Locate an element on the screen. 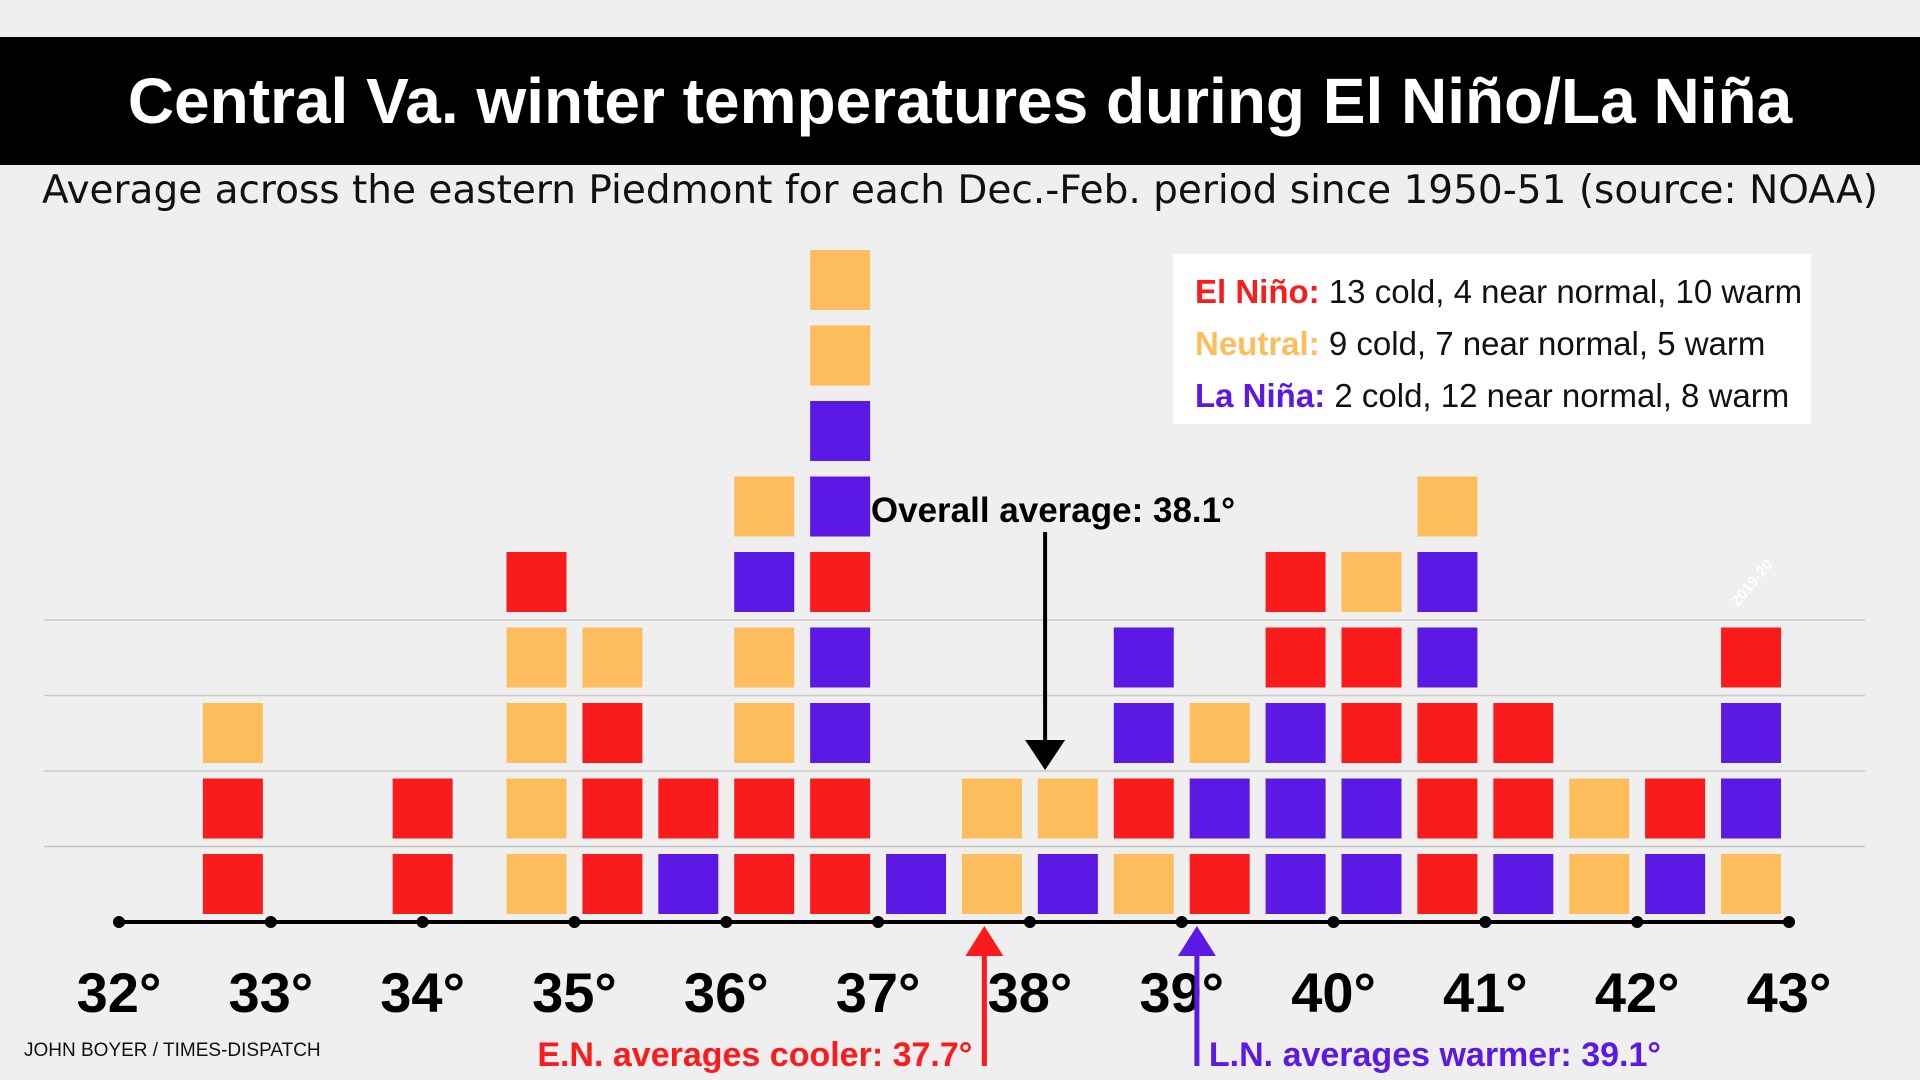 Image resolution: width=1920 pixels, height=1080 pixels. x-tick-label: 39° is located at coordinates (1181, 992).